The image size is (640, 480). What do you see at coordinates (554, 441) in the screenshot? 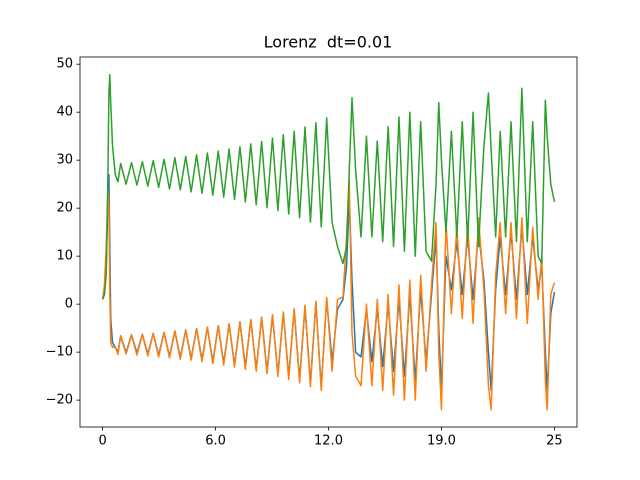
I see `x-tick-label: 25` at bounding box center [554, 441].